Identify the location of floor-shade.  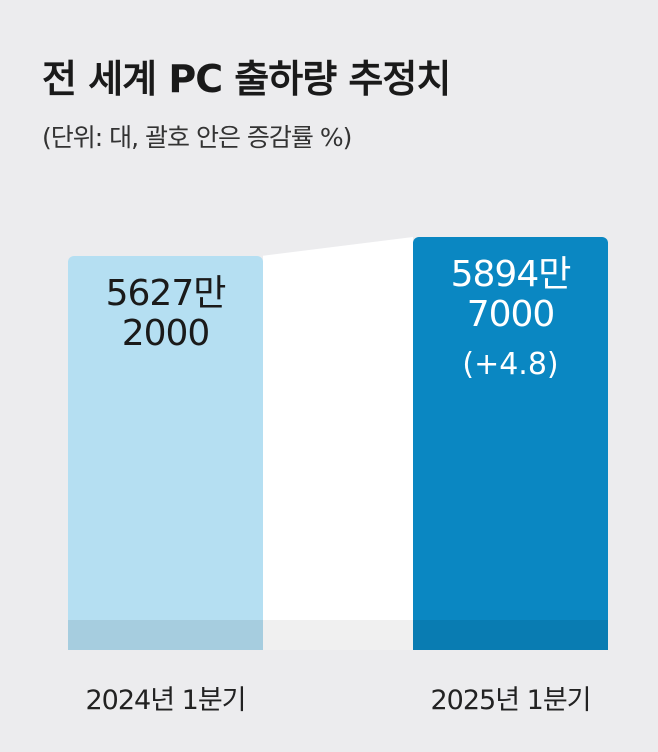
(338, 635).